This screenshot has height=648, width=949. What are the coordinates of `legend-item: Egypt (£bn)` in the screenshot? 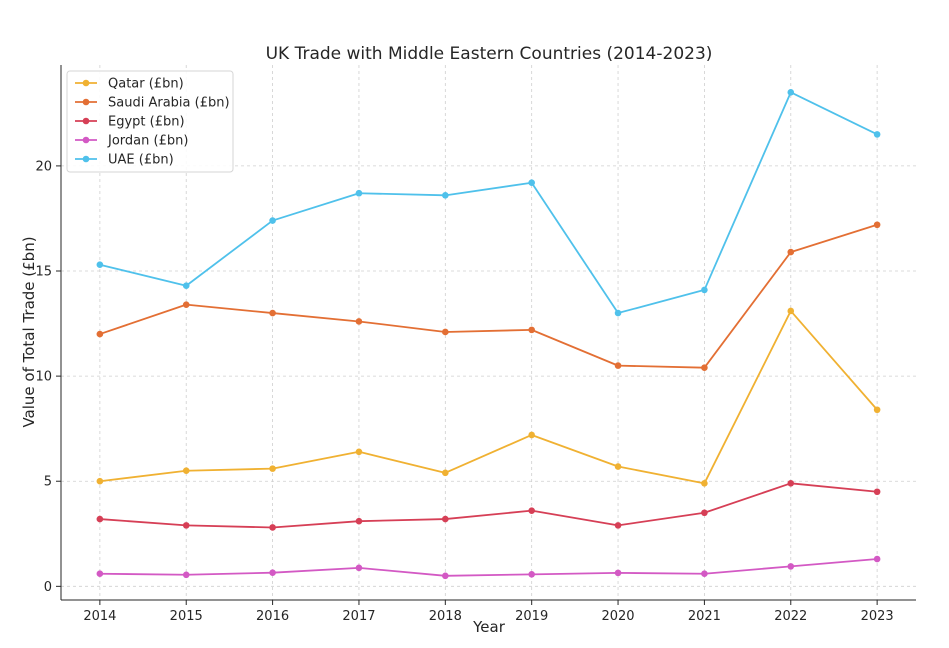 It's located at (130, 122).